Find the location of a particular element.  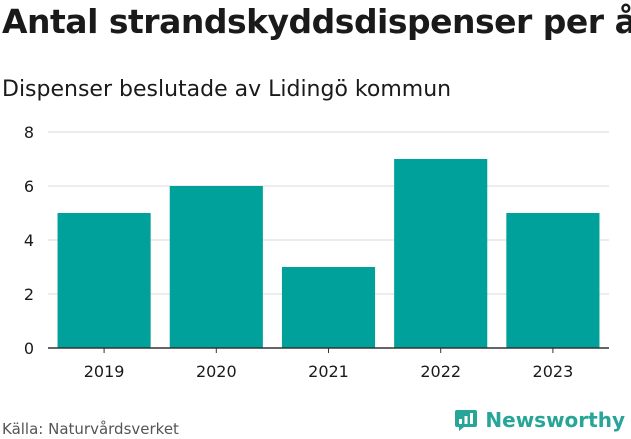

chart-subtitle: Dispenser beslutade av Lidingö kommun is located at coordinates (227, 89).